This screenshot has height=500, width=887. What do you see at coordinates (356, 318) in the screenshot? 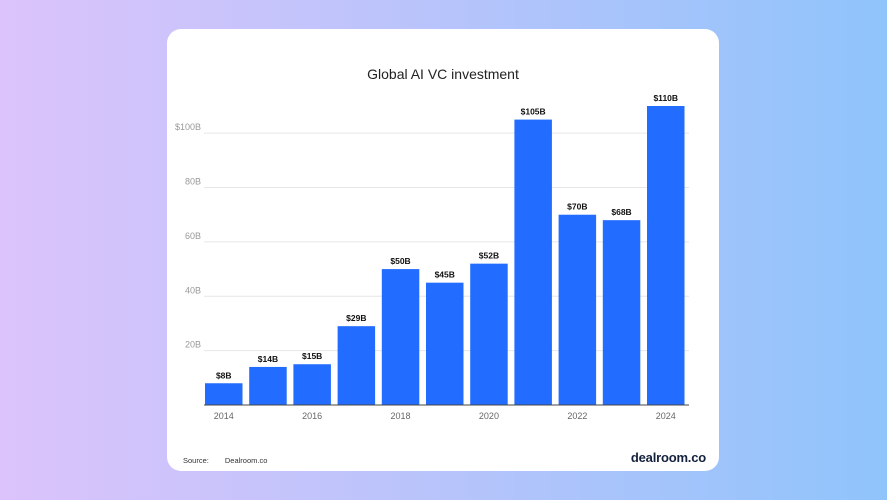
I see `data-label-2017: $29B` at bounding box center [356, 318].